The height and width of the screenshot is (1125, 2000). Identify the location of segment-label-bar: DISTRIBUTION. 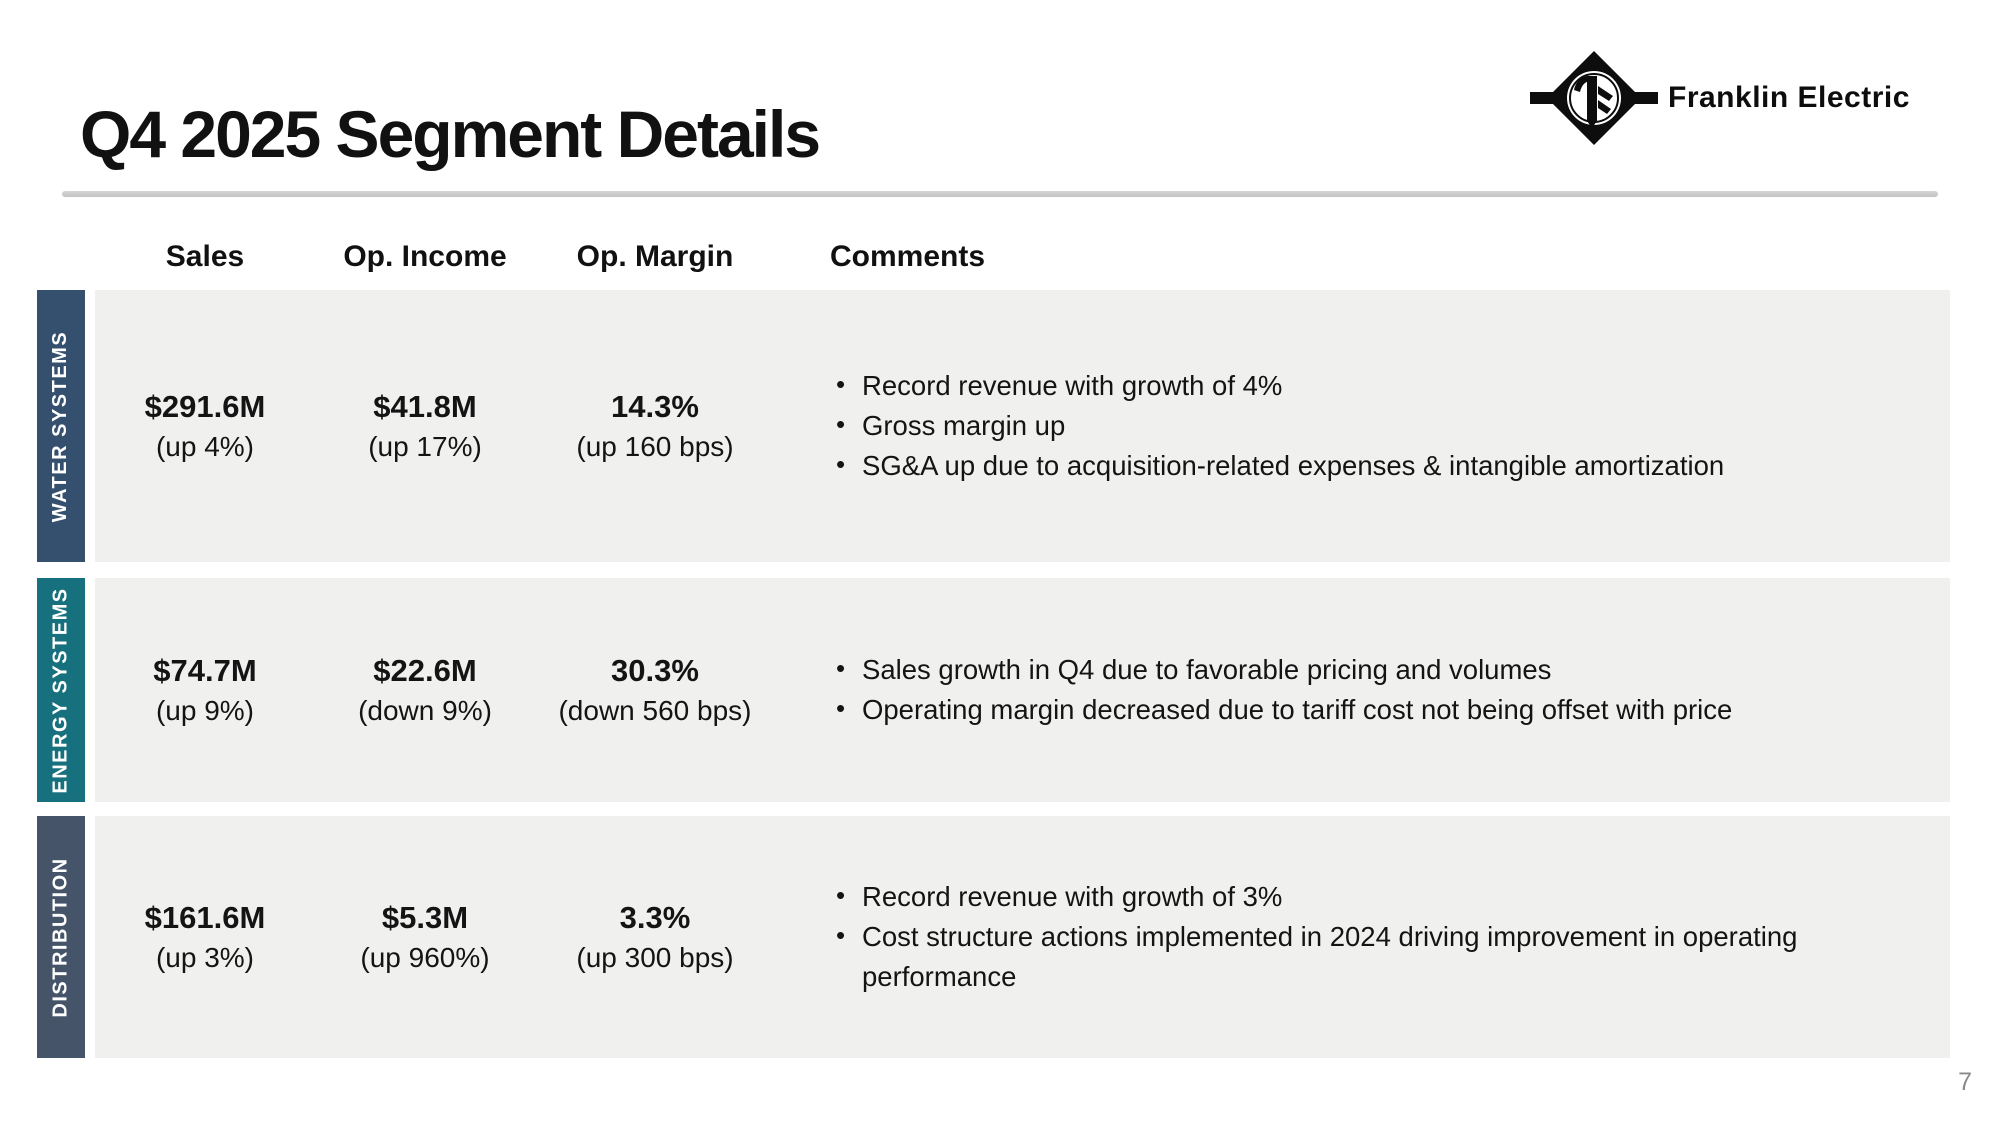
(61, 937).